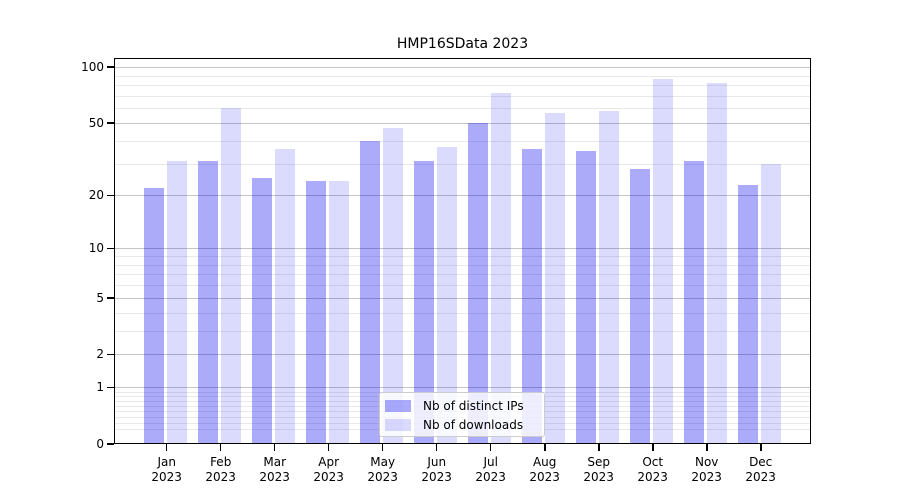  I want to click on y-tick-label: 0, so click(100, 444).